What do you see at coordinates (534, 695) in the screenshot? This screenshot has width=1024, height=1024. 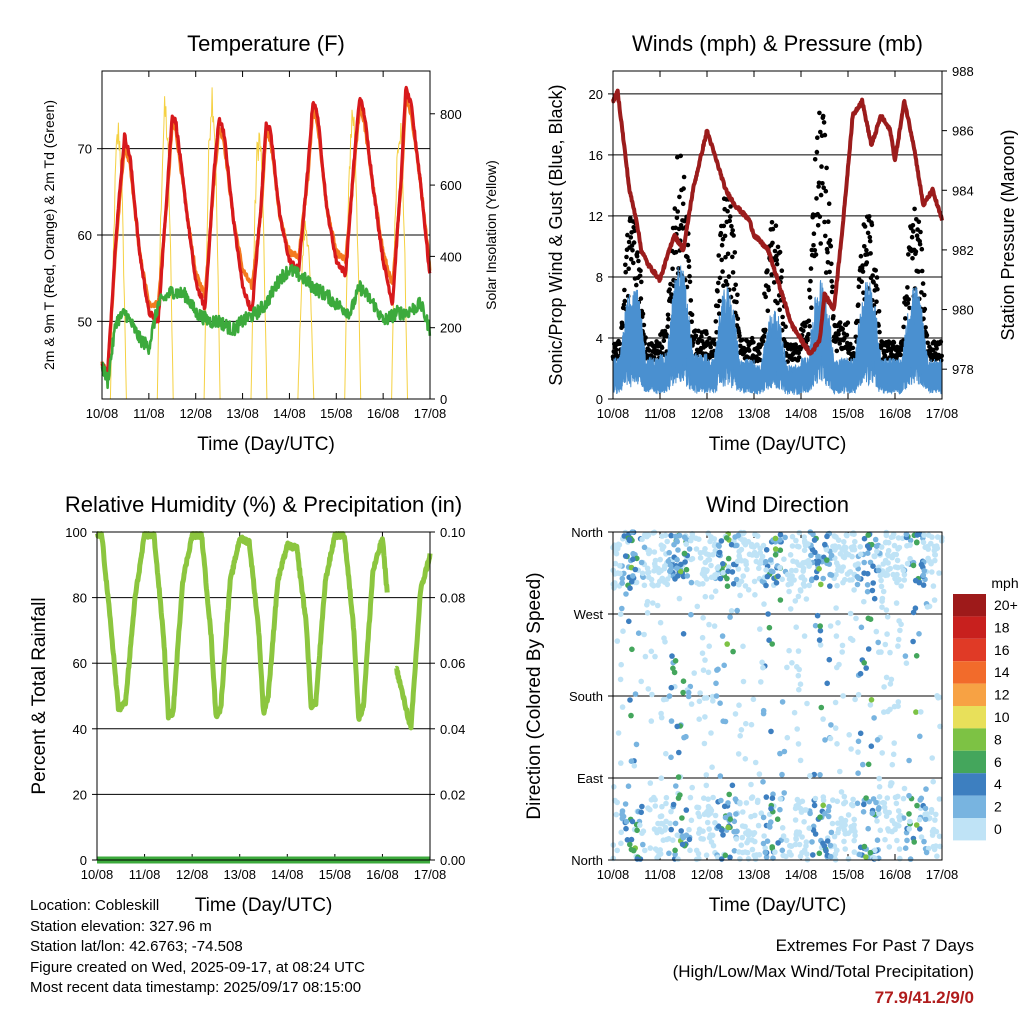 I see `y-axis-label: Direction (Colored By Speed)` at bounding box center [534, 695].